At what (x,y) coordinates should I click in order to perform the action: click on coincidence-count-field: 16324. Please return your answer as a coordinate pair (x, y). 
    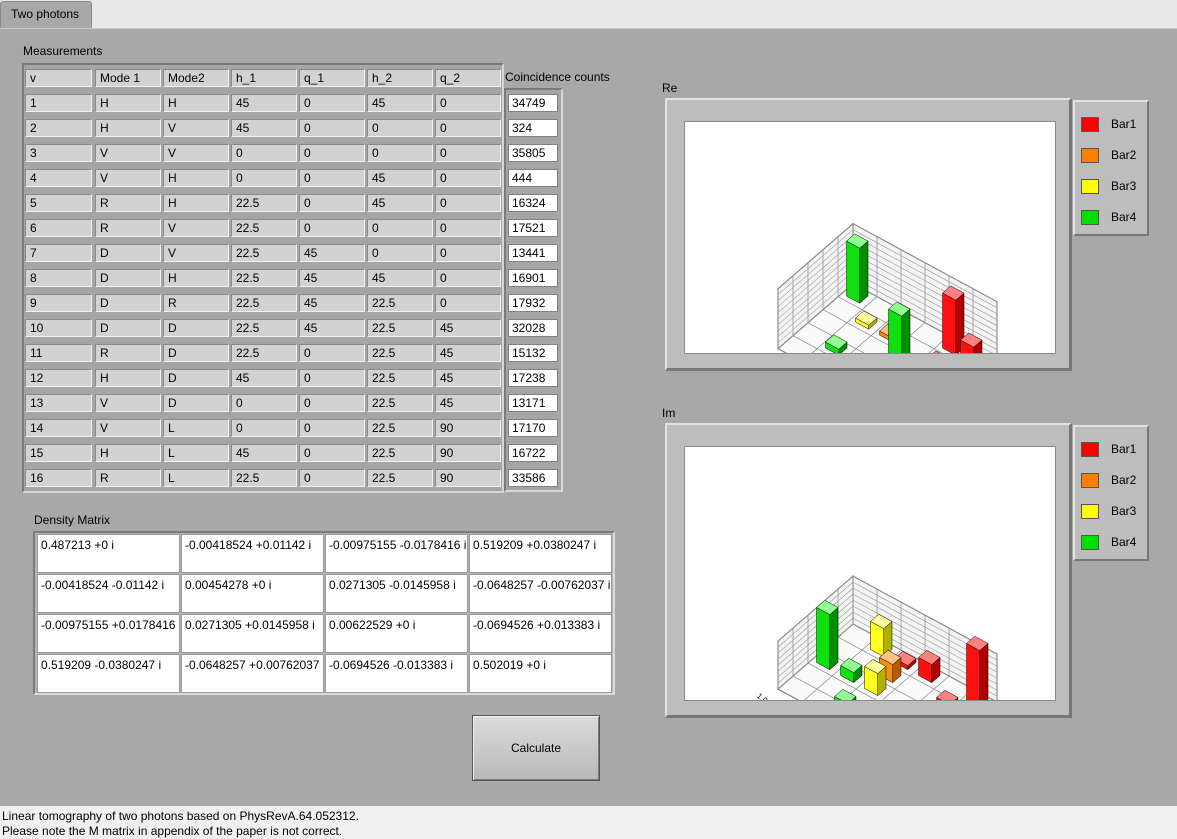
    Looking at the image, I should click on (533, 203).